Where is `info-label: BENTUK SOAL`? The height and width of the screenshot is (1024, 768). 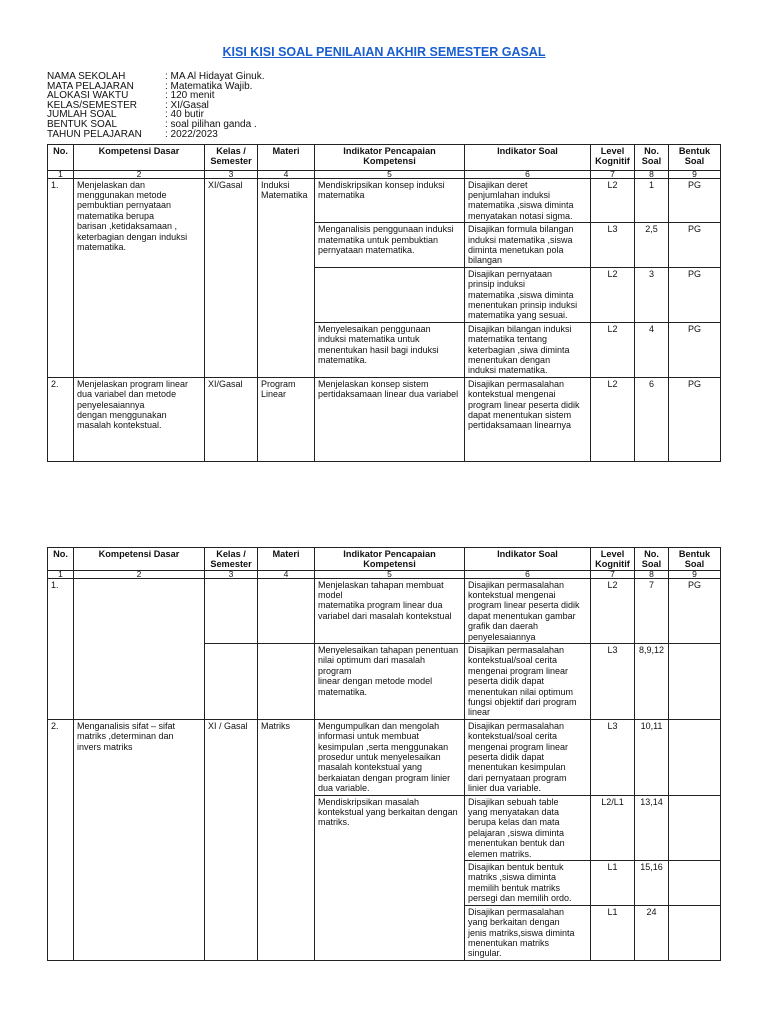 info-label: BENTUK SOAL is located at coordinates (82, 124).